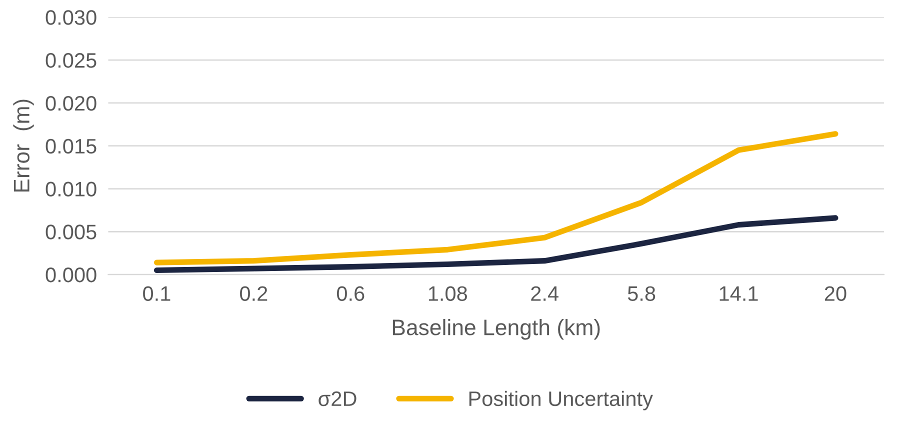 This screenshot has width=902, height=429. Describe the element at coordinates (23, 146) in the screenshot. I see `y-axis-title: Error (m)` at that location.